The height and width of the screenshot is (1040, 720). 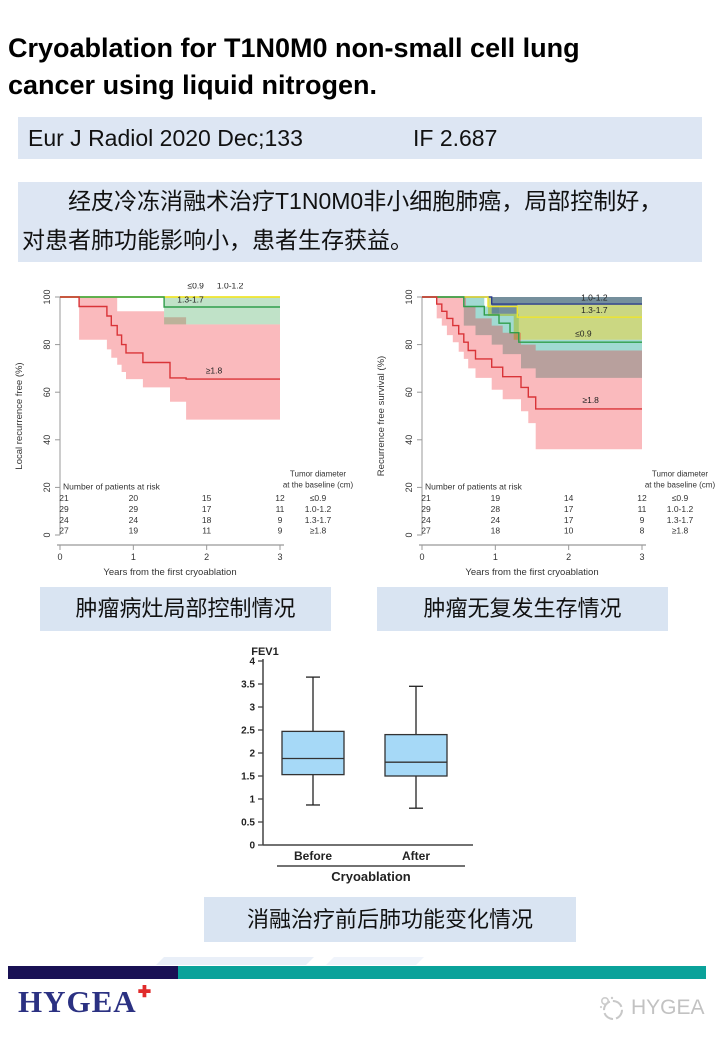 I want to click on svg-text: 28, so click(x=496, y=509).